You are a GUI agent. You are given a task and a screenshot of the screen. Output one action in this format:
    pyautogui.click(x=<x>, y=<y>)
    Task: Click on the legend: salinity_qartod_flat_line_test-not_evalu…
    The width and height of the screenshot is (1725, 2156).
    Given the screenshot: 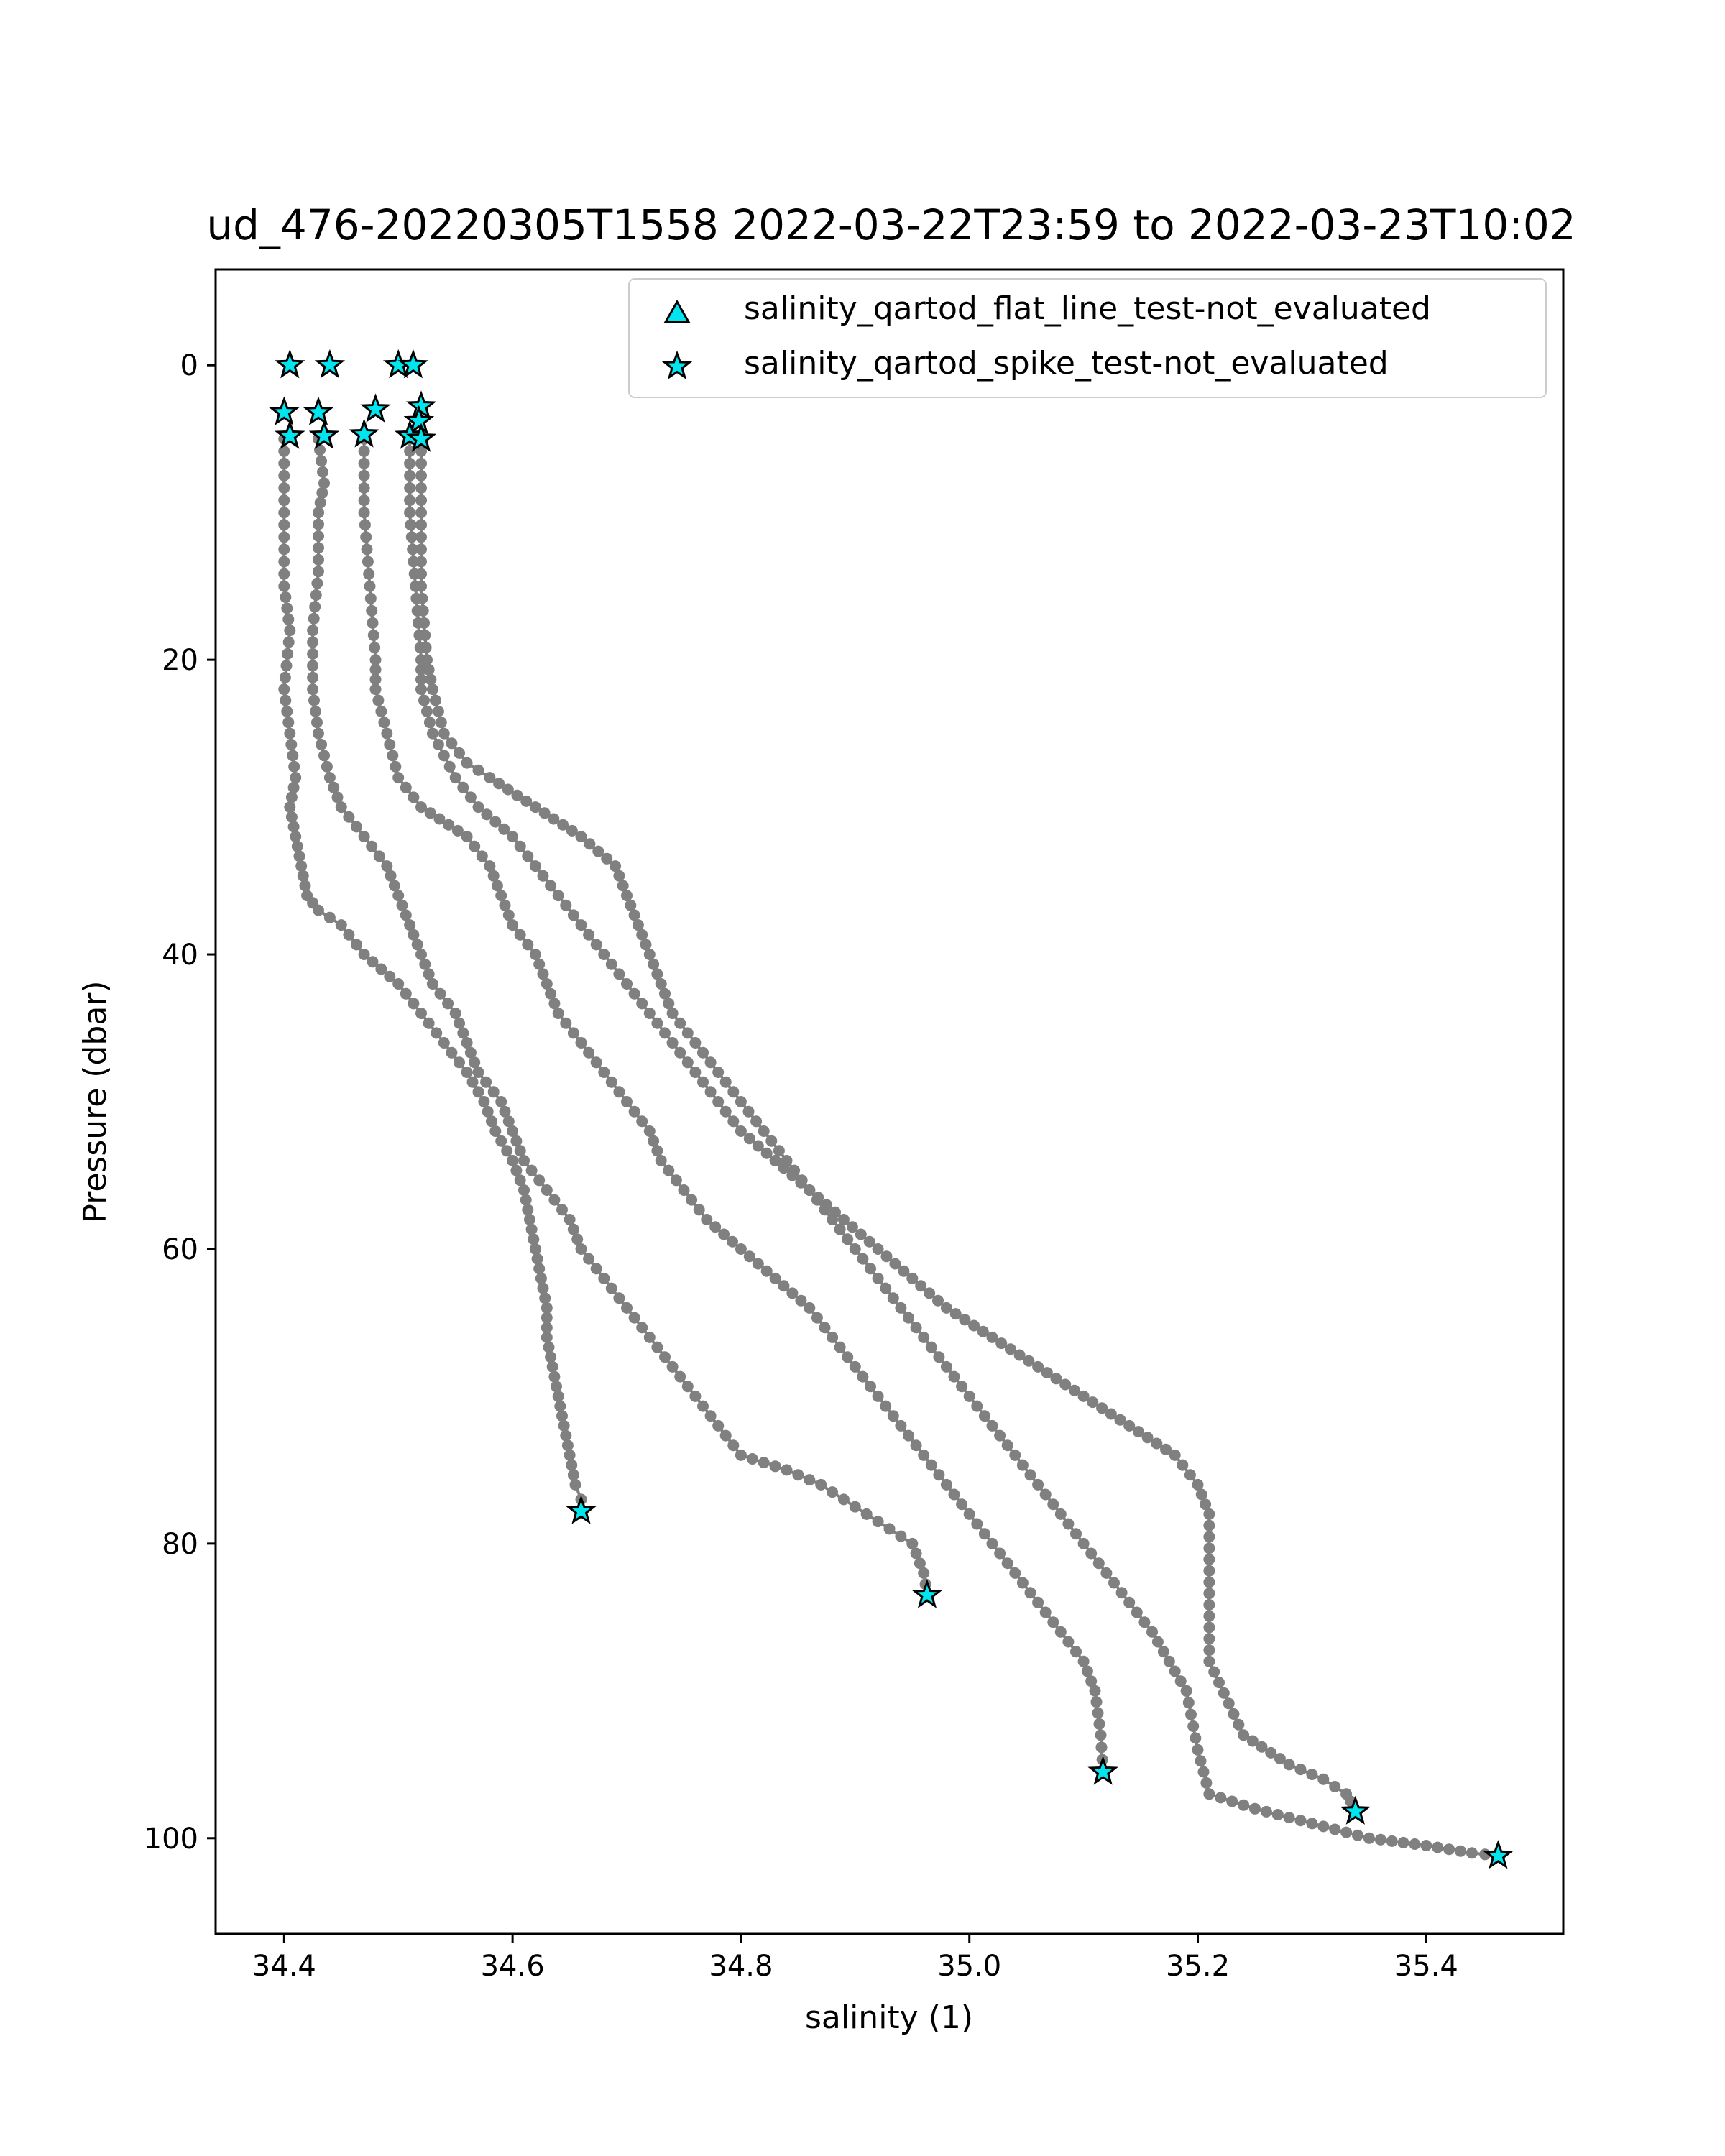 What is the action you would take?
    pyautogui.click(x=1087, y=338)
    